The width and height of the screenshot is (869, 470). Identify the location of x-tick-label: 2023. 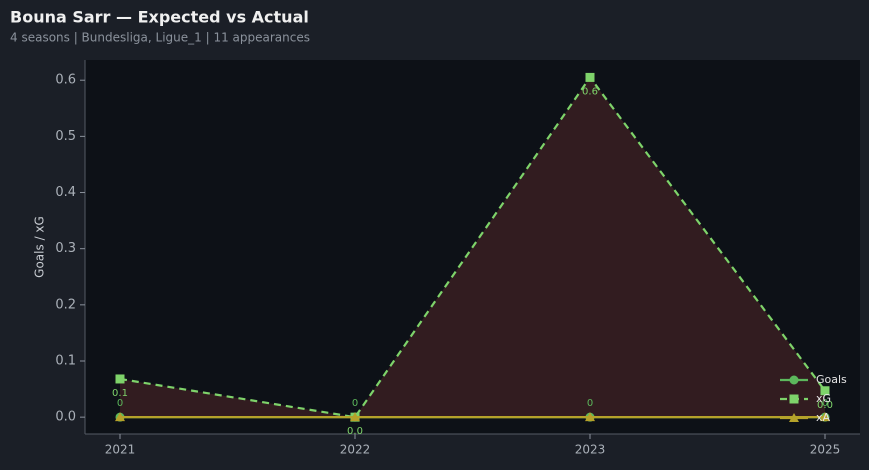
(590, 450).